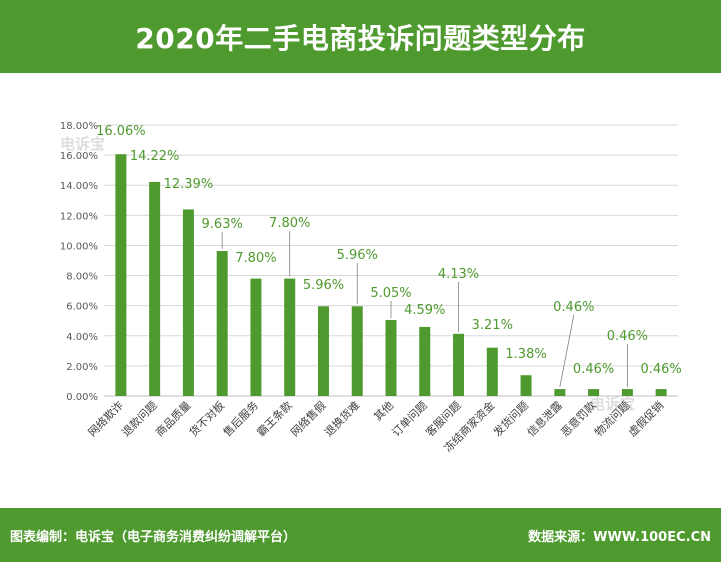 The image size is (721, 562). I want to click on footer-source: 数据来源：WWW.100EC.CN, so click(619, 537).